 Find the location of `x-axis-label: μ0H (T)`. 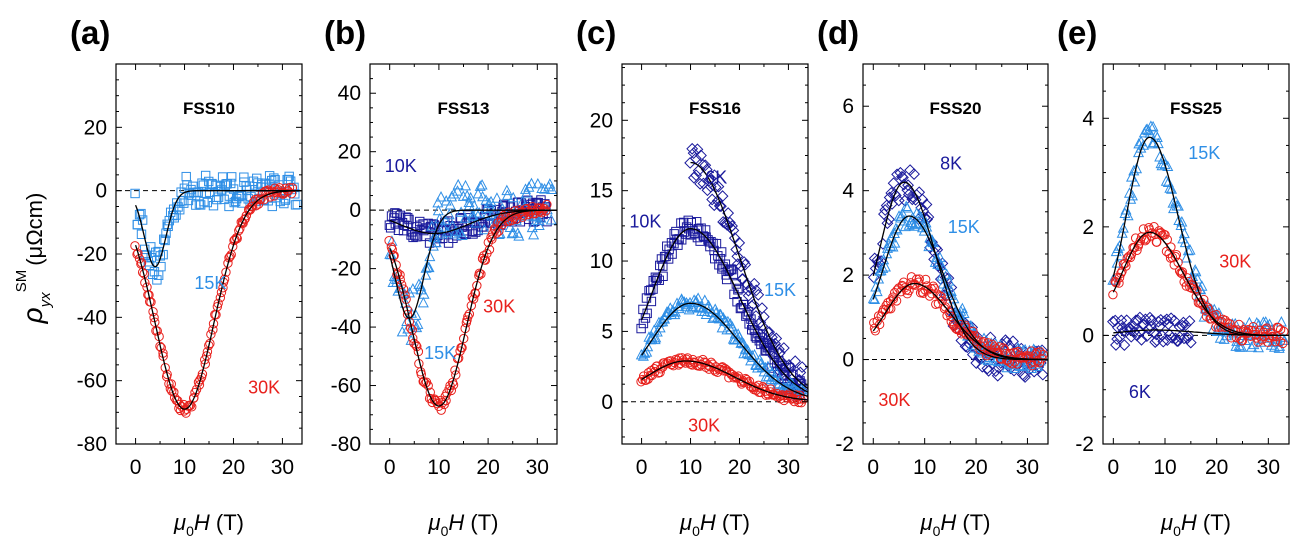

x-axis-label: μ0H (T) is located at coordinates (714, 524).